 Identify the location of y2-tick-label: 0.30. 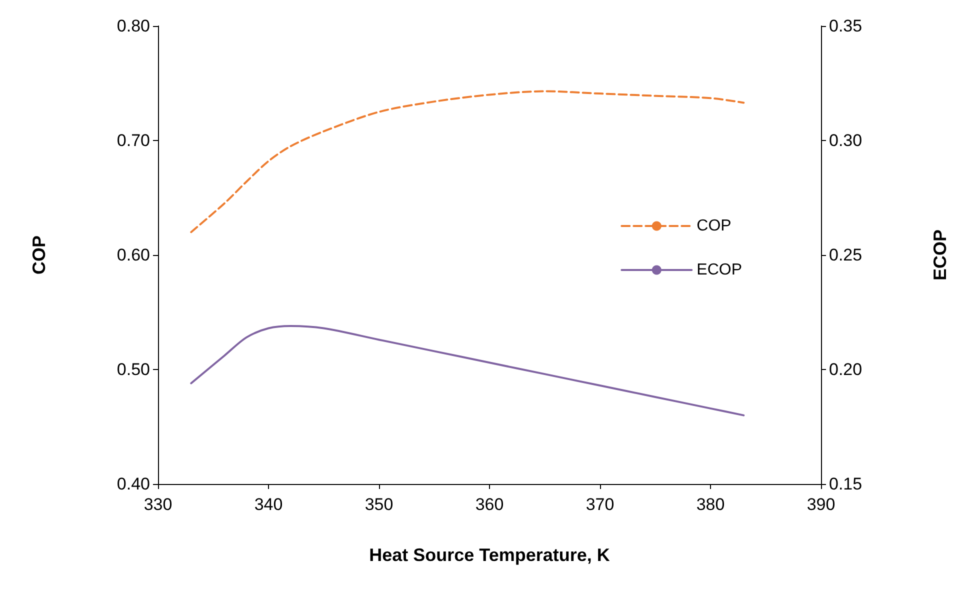
(845, 140).